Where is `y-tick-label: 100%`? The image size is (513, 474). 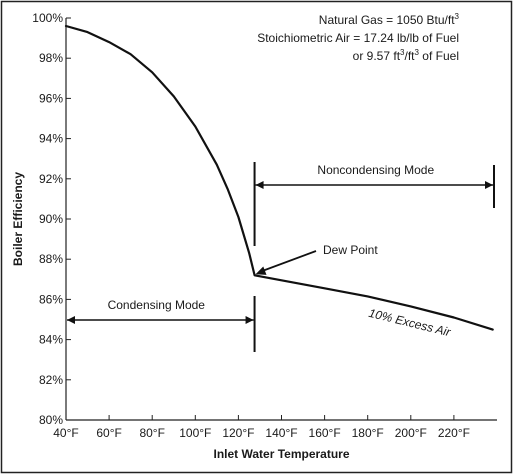
y-tick-label: 100% is located at coordinates (47, 18).